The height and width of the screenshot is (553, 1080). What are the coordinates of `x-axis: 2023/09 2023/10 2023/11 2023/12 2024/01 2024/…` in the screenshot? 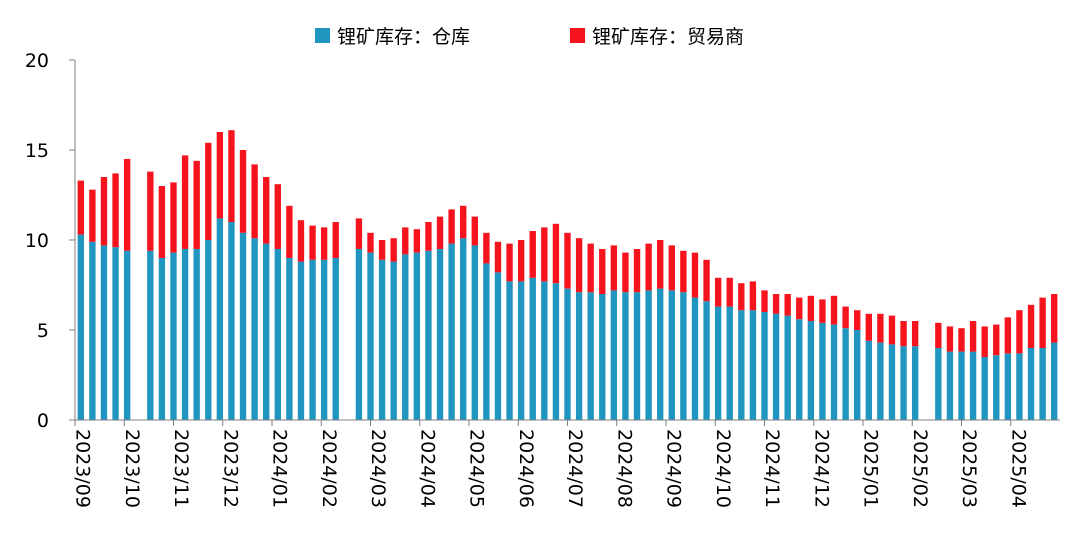 It's located at (566, 463).